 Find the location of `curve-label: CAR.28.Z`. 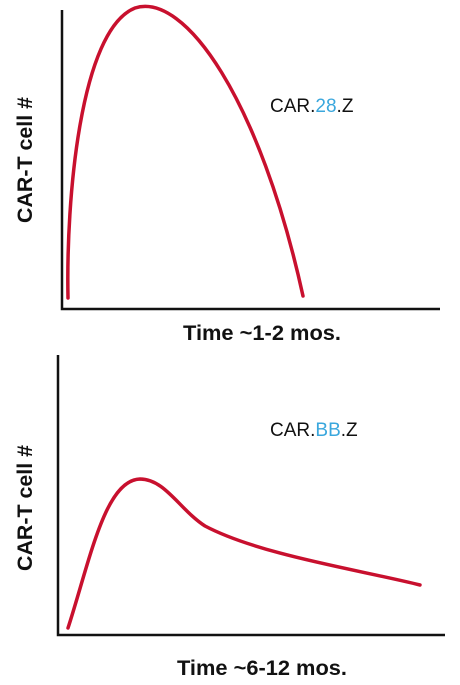

curve-label: CAR.28.Z is located at coordinates (312, 106).